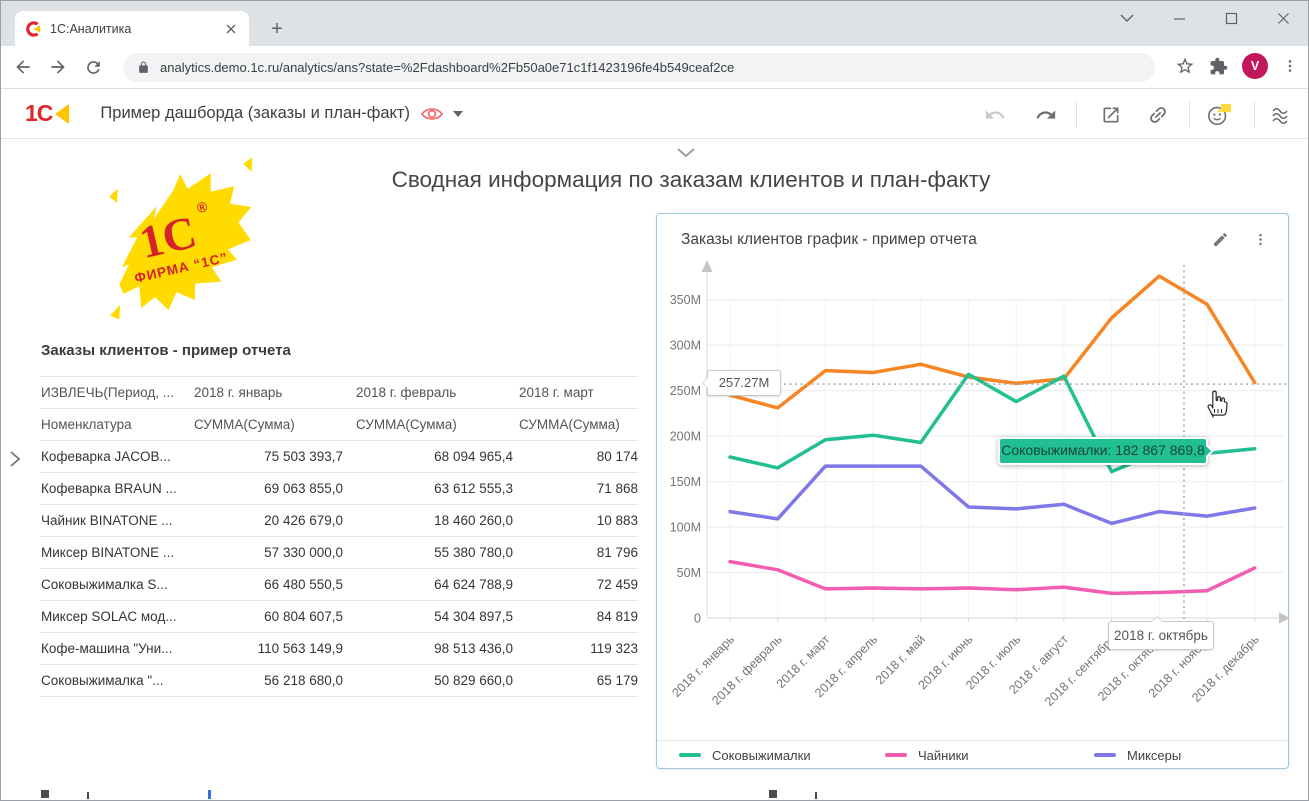 This screenshot has width=1309, height=801. I want to click on splash-logo-reg-mark: ®, so click(202, 207).